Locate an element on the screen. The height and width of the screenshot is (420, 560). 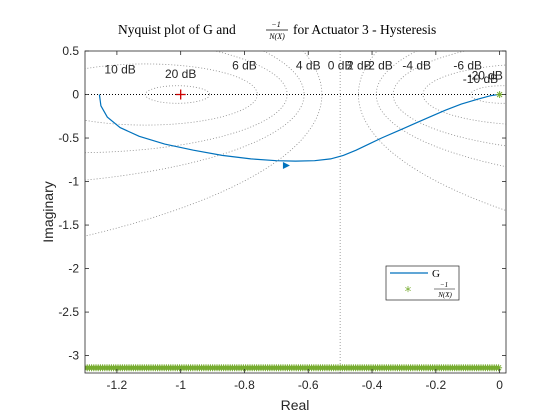
m-circle-neg4db is located at coordinates (440, 109).